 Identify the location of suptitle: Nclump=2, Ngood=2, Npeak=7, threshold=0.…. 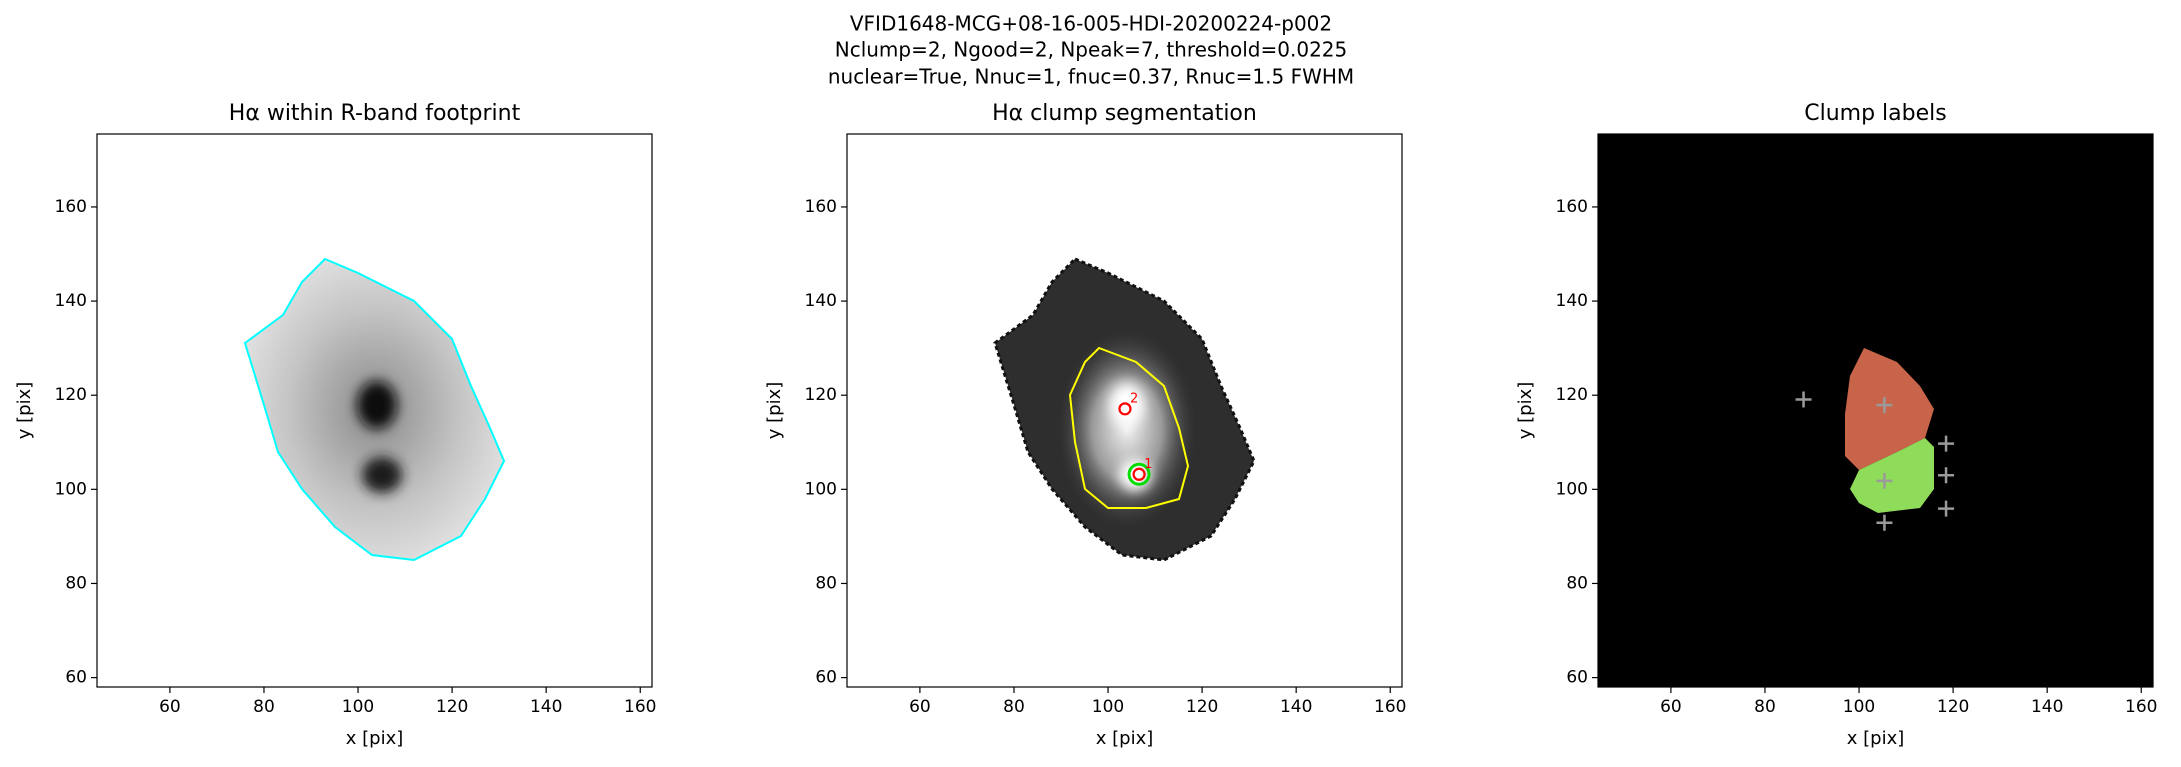
(1091, 50).